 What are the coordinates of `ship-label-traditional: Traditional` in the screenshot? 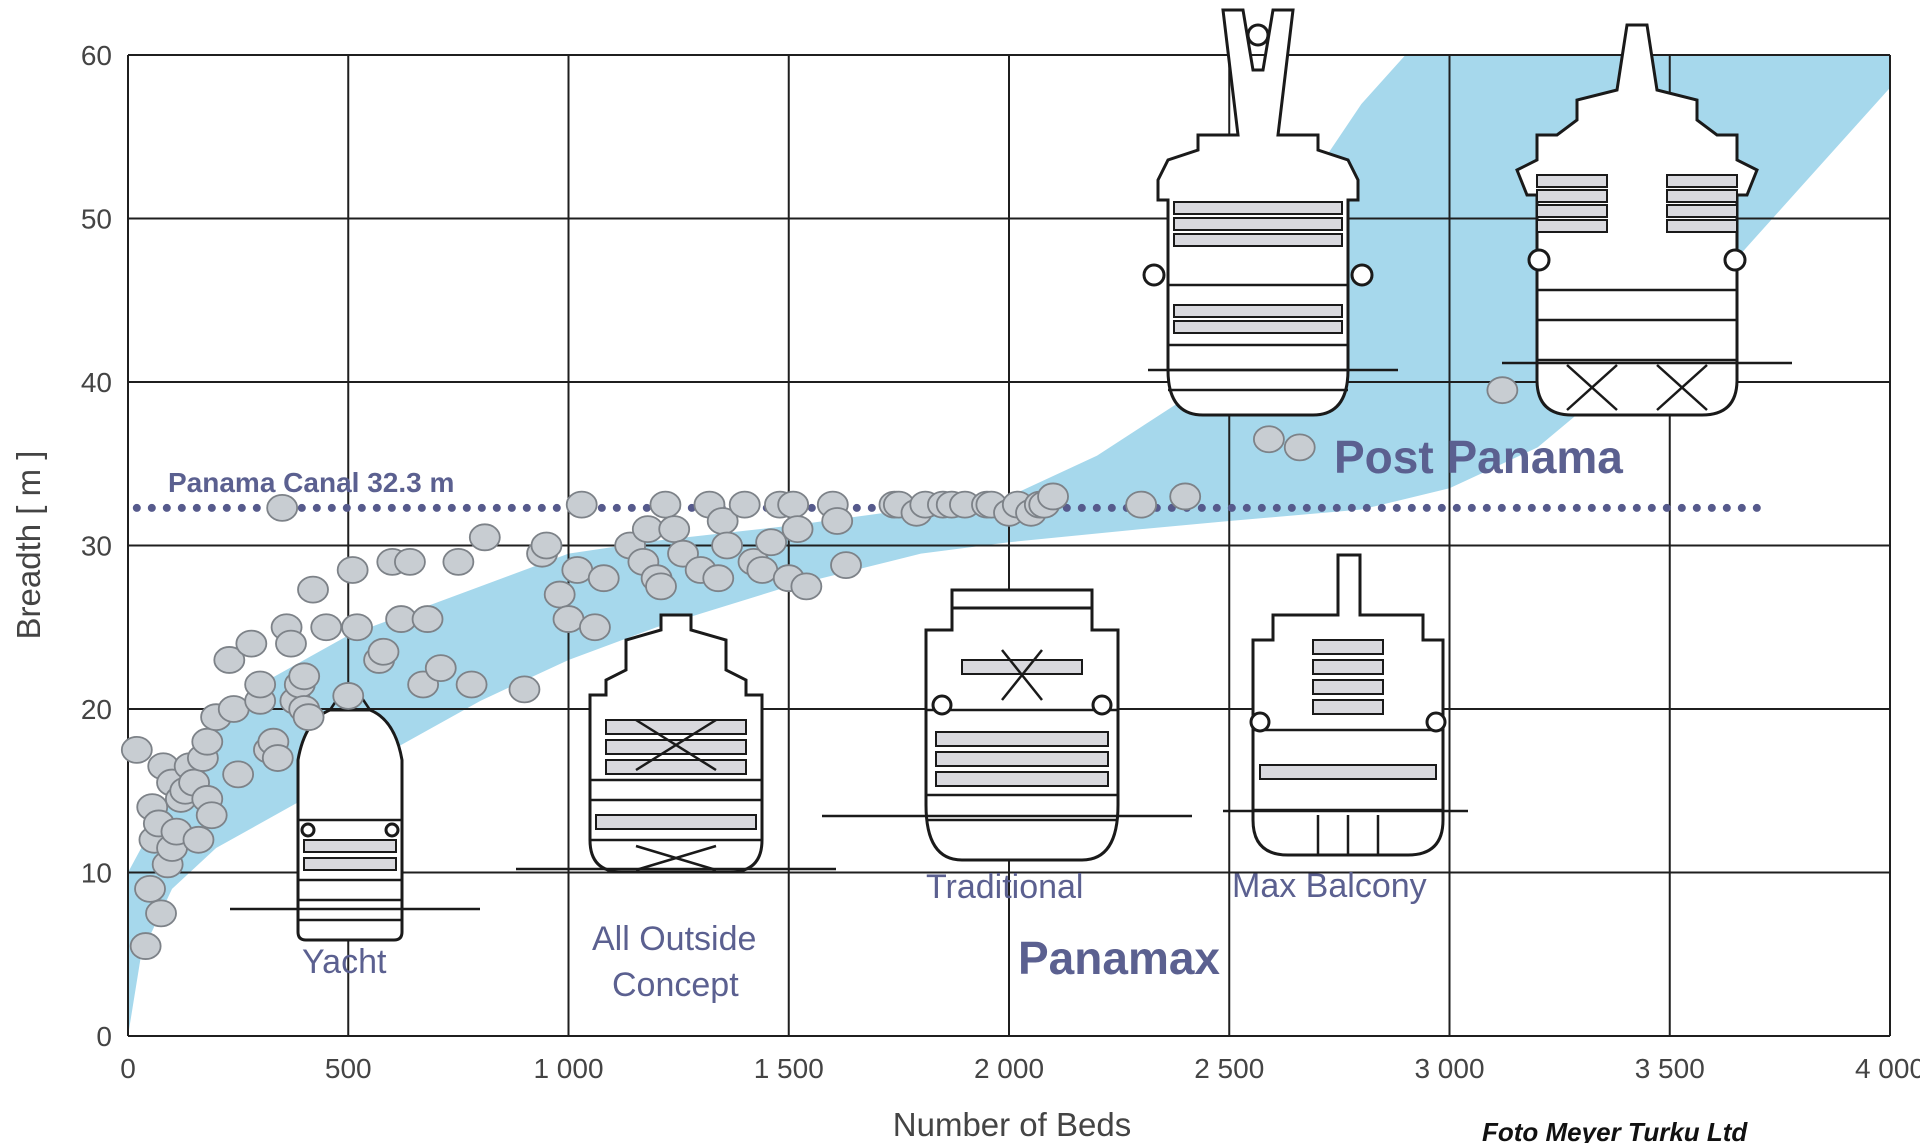 It's located at (1004, 887).